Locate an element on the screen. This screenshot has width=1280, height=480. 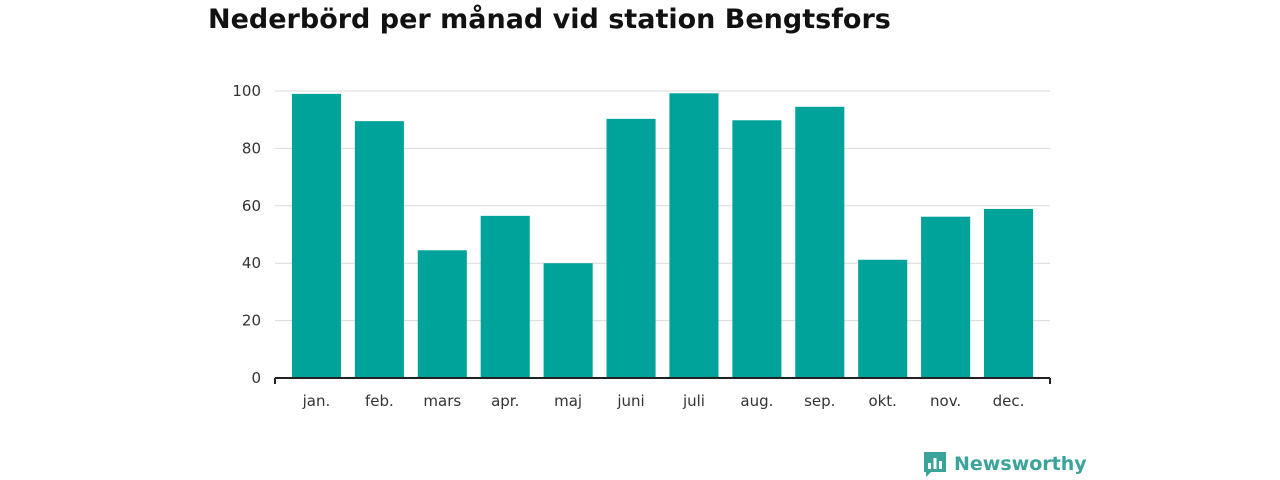
x-tick-label: maj is located at coordinates (568, 401).